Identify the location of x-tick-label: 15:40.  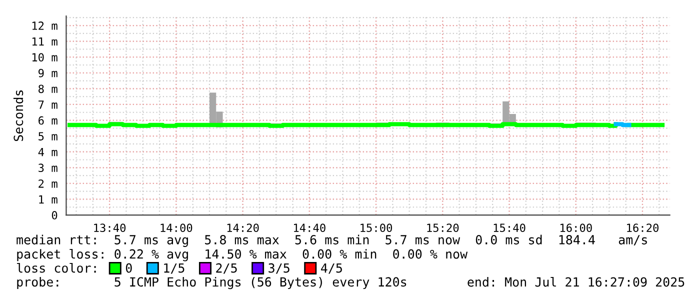
(510, 228).